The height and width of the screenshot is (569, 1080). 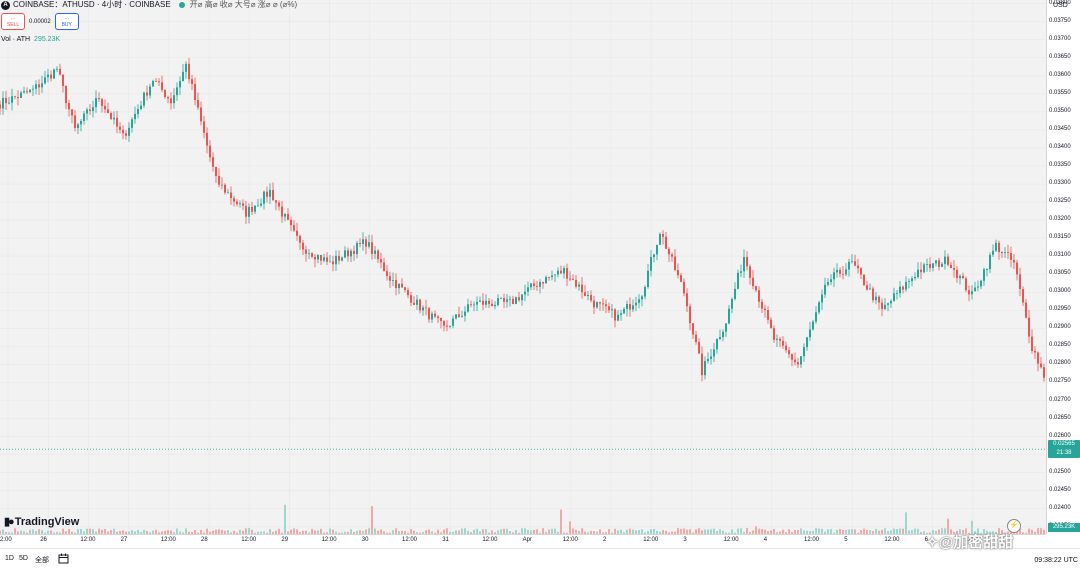 I want to click on price-tick-label: 0.03750, so click(x=1060, y=20).